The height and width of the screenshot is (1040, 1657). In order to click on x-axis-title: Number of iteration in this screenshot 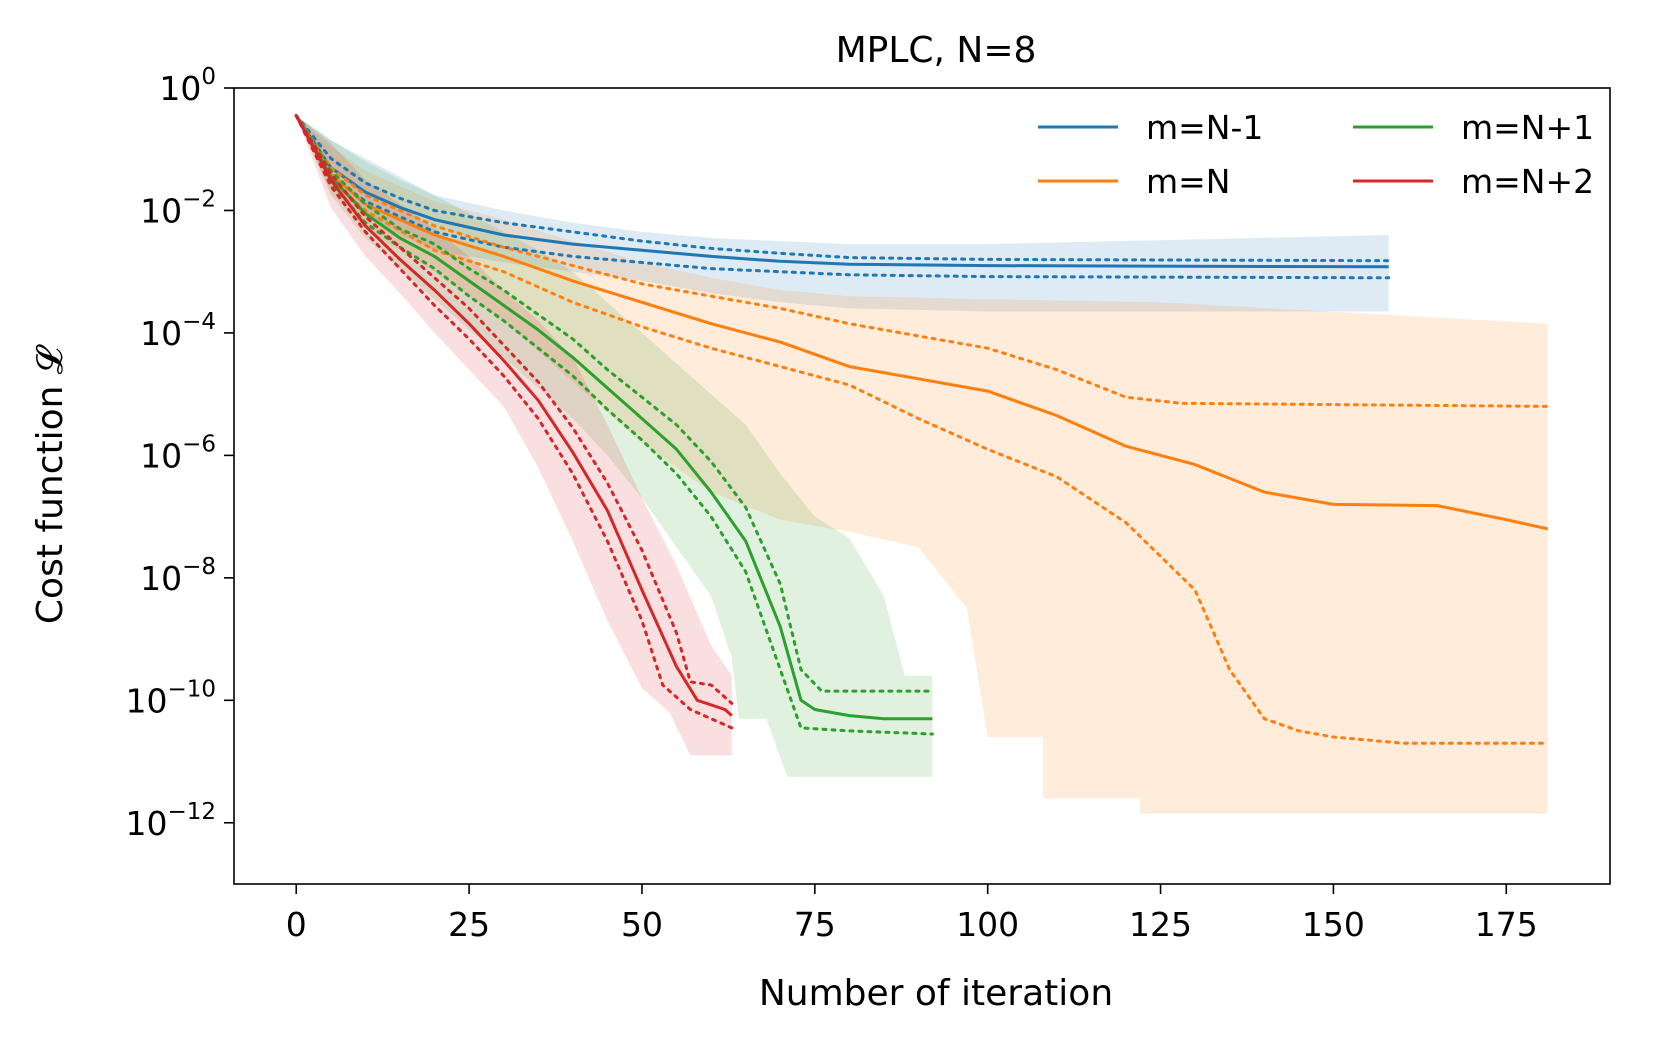, I will do `click(936, 993)`.